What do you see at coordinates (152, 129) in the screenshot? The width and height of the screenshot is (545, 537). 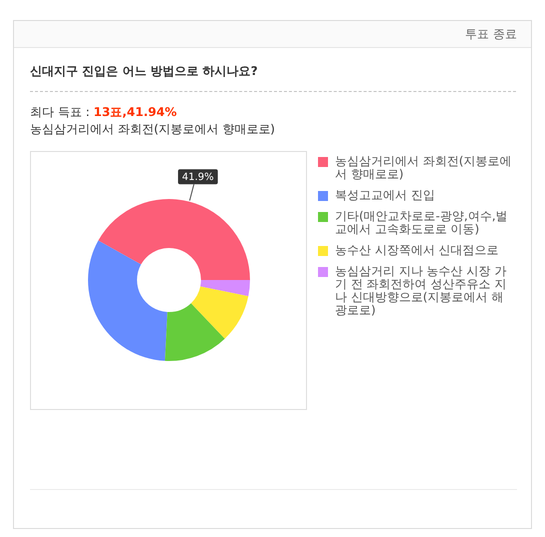 I see `text: 농심삼거리에서 좌회전(지봉로에서 향매로로)` at bounding box center [152, 129].